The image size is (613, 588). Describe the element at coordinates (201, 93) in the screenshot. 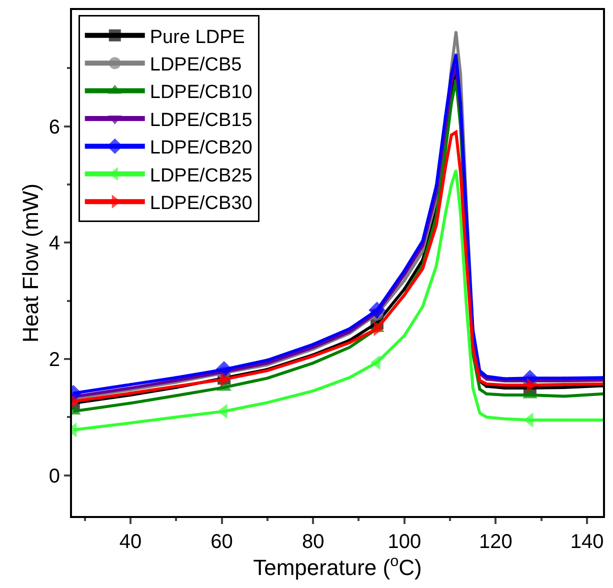

I see `legend-label: LDPE/CB10` at that location.